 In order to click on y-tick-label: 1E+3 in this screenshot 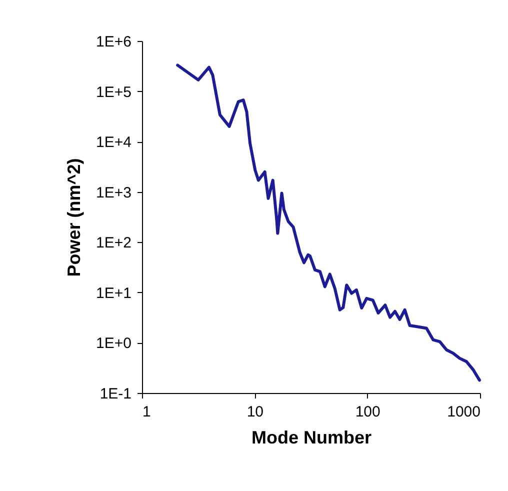, I will do `click(114, 193)`.